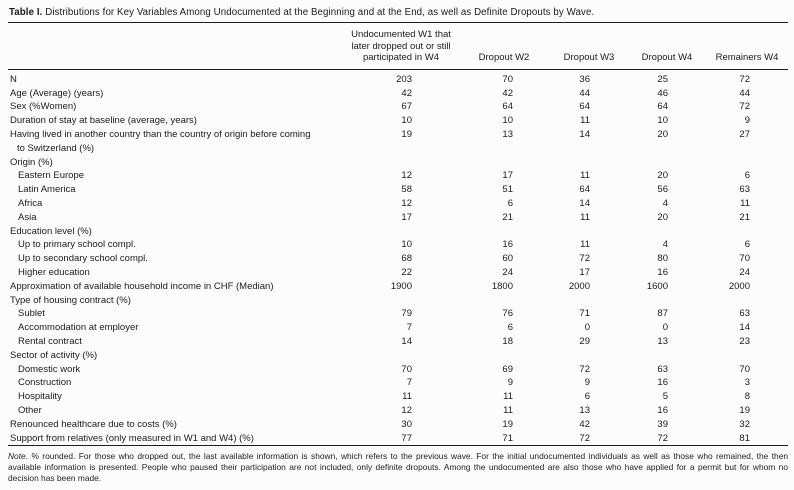 The height and width of the screenshot is (490, 794). What do you see at coordinates (406, 190) in the screenshot?
I see `cell-value: 58` at bounding box center [406, 190].